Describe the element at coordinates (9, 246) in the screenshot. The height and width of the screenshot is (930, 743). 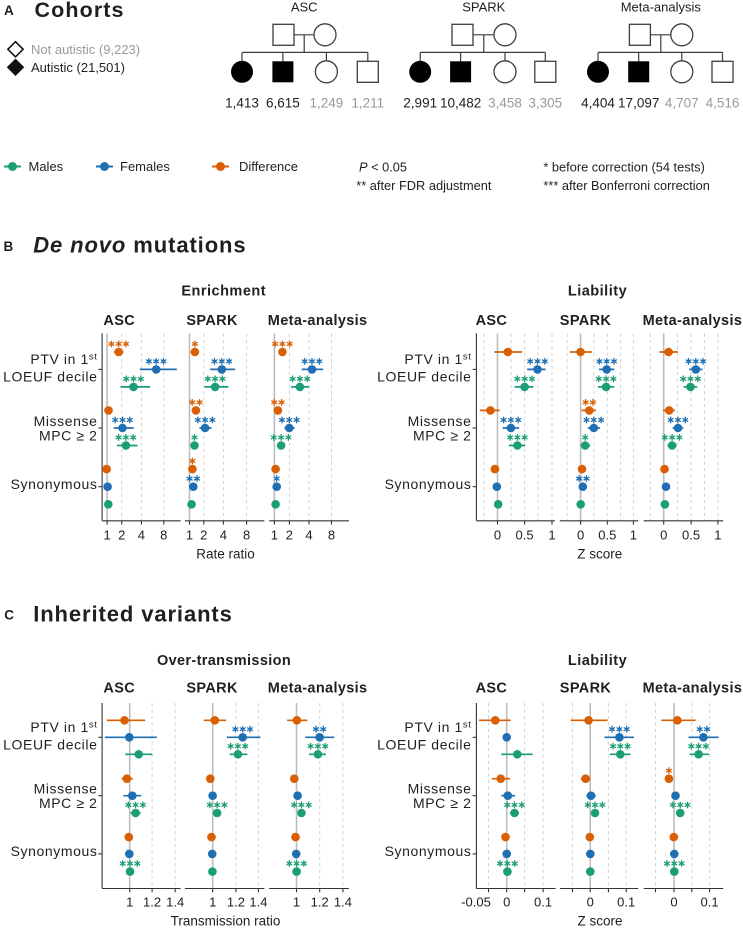
I see `svg-text: B` at that location.